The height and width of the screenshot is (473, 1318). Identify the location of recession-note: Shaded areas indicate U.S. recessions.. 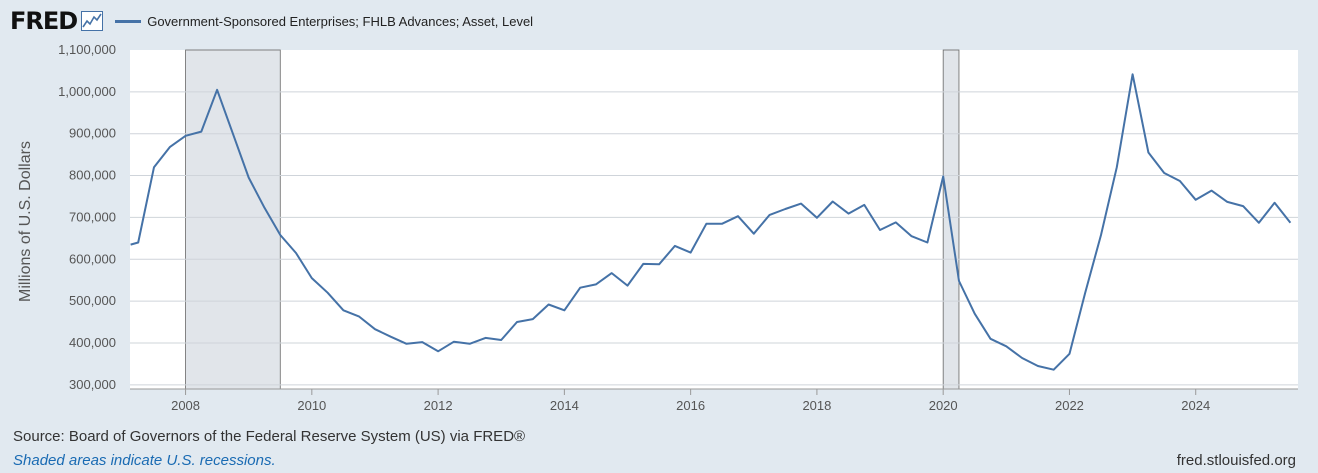
(144, 460).